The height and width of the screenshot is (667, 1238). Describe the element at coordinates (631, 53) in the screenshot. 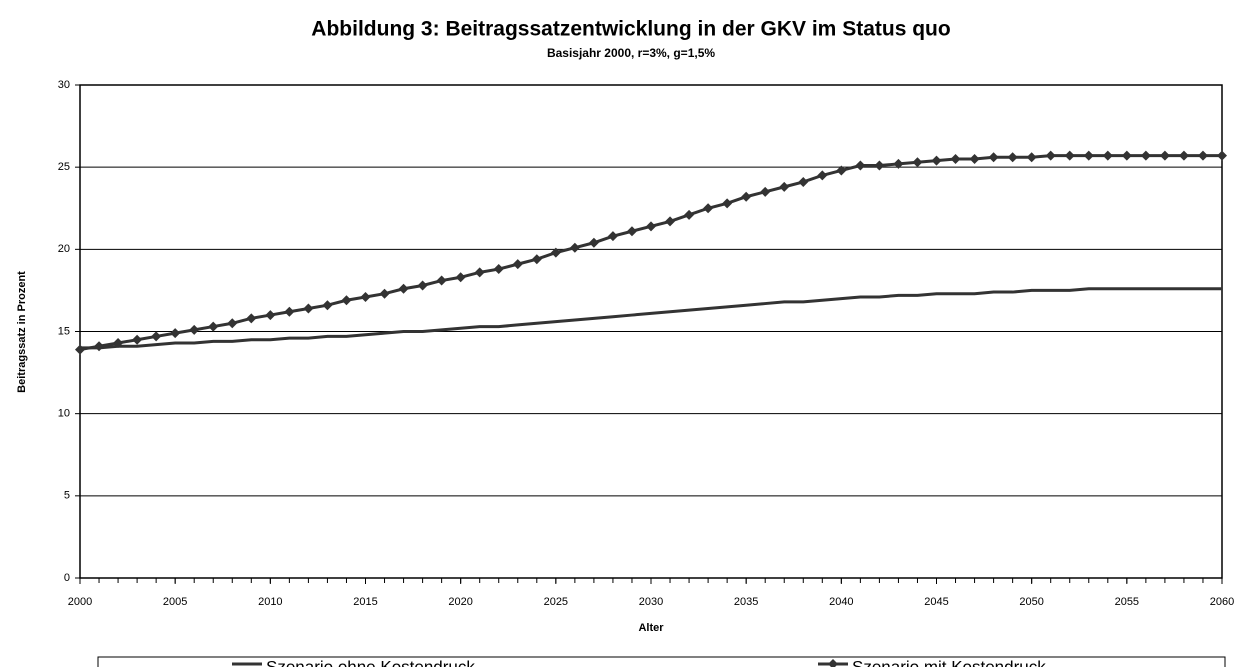

I see `chart-subtitle: Basisjahr 2000, r=3%, g=1,5%` at that location.